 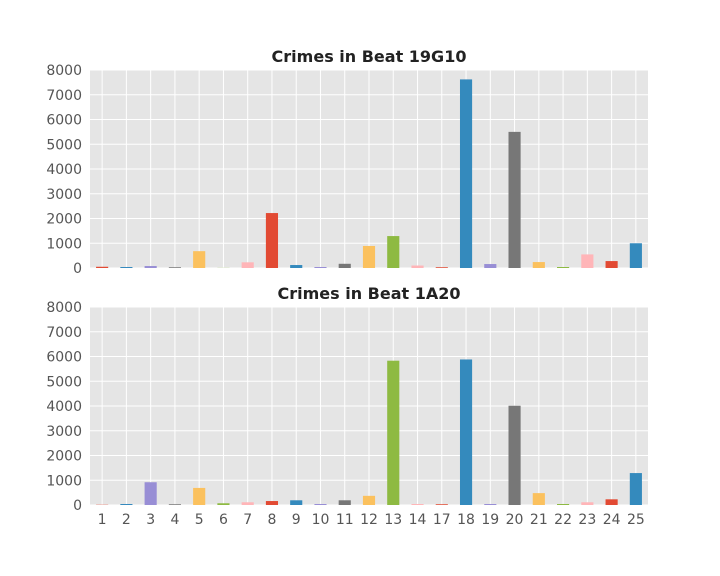 I want to click on chart-title: Crimes in Beat 1A20, so click(x=368, y=293).